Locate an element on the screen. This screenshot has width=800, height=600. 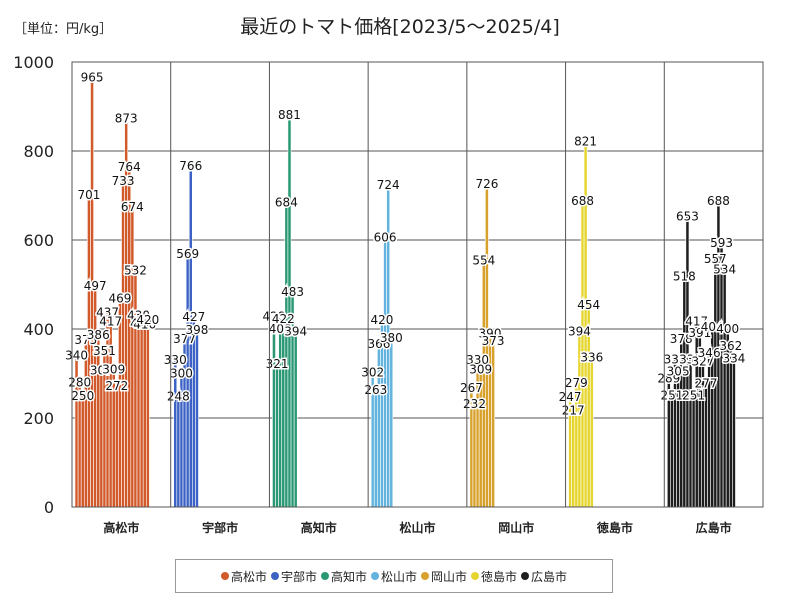
legend-label: 松山市 is located at coordinates (398, 576).